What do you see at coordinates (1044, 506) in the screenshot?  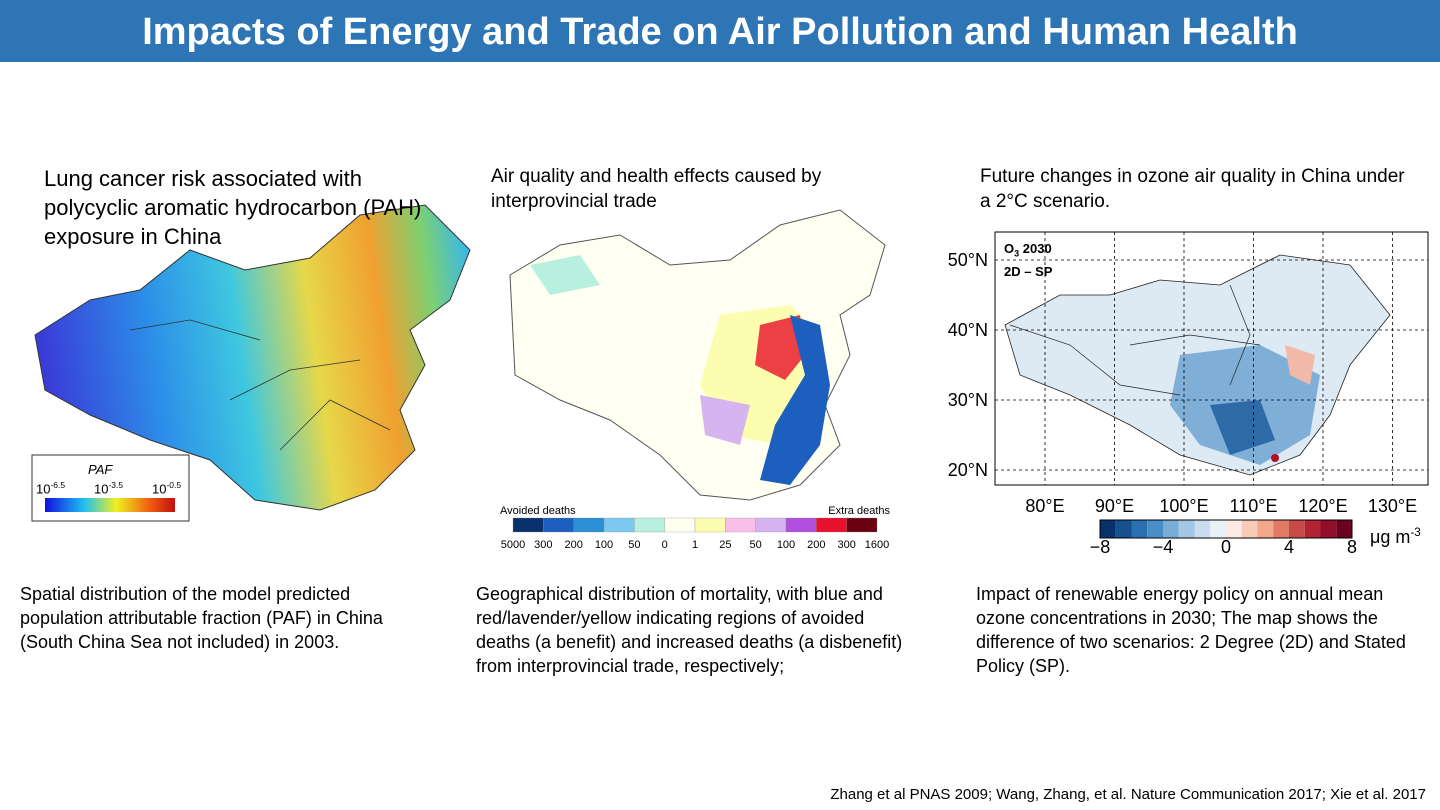 I see `lon-label: 80°E` at bounding box center [1044, 506].